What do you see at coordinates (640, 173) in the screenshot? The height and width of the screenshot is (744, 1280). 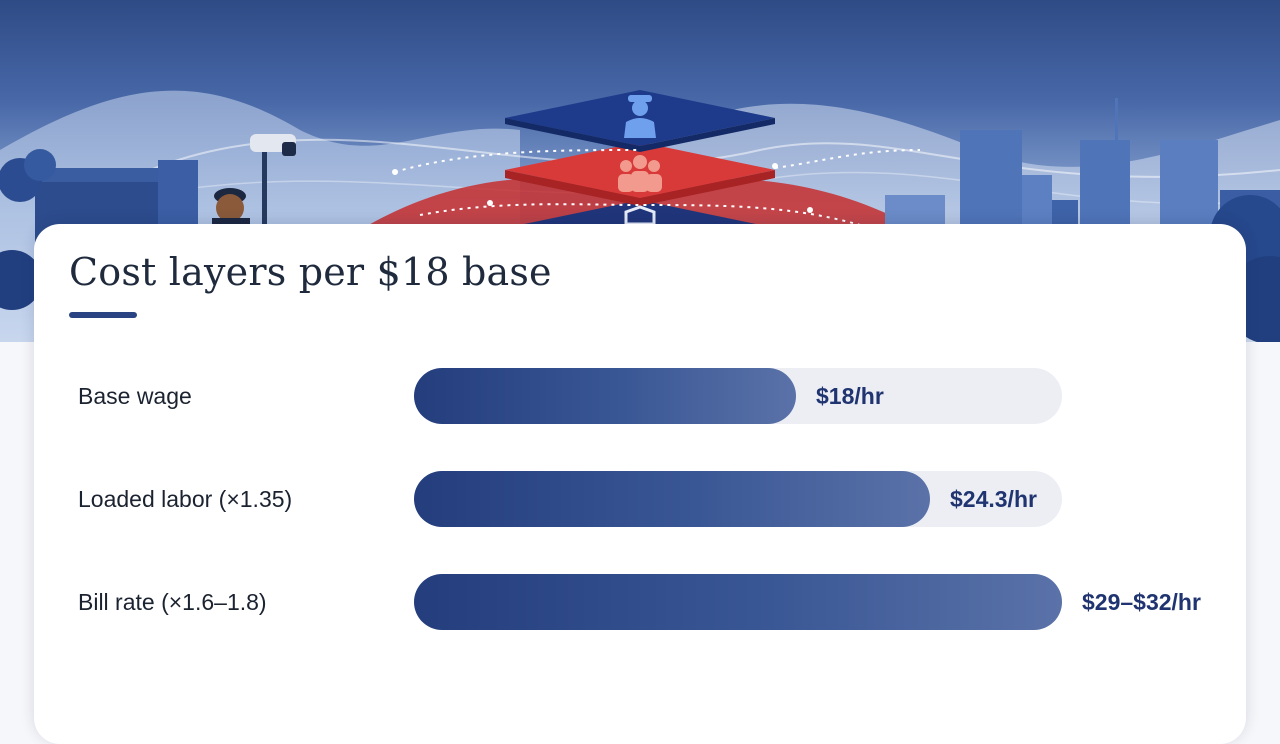 I see `team-icon` at bounding box center [640, 173].